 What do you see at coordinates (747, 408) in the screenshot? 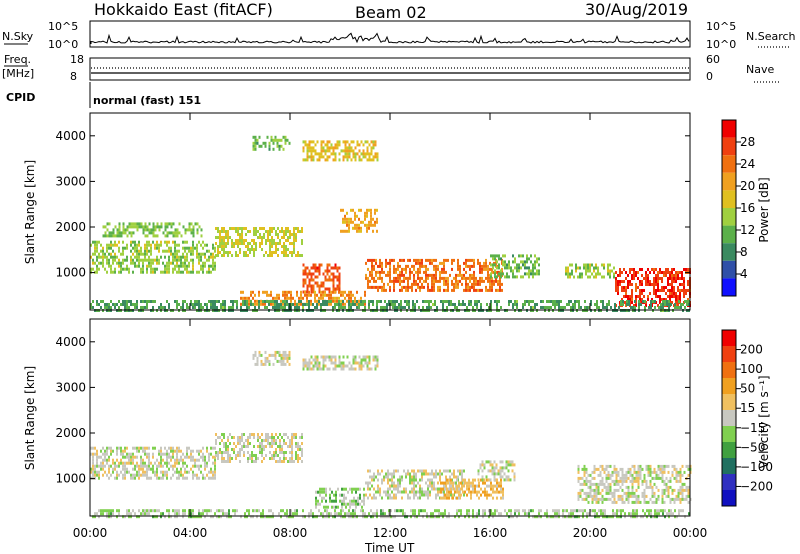
I see `colorbar-tick-label: 15` at bounding box center [747, 408].